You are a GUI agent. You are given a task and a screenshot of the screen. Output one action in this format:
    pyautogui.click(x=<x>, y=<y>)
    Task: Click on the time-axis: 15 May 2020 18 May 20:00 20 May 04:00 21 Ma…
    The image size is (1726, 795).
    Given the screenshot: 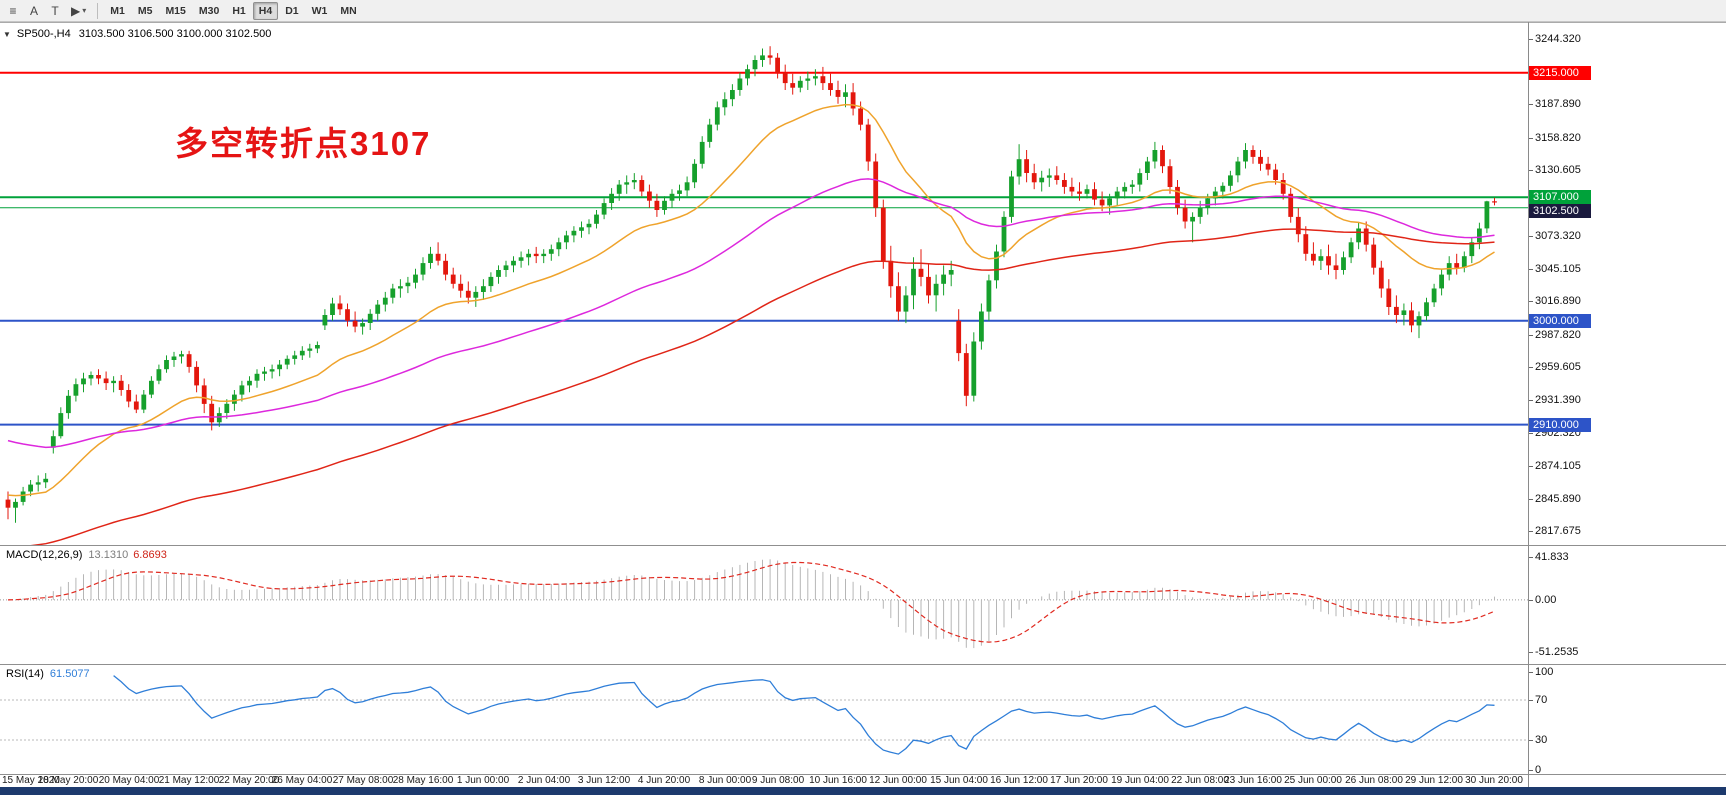 What is the action you would take?
    pyautogui.click(x=863, y=780)
    